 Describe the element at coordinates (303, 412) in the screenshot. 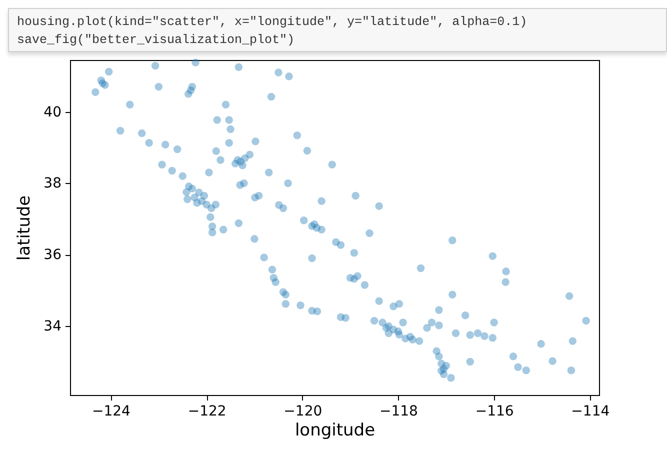

I see `x-tick-label: −120` at that location.